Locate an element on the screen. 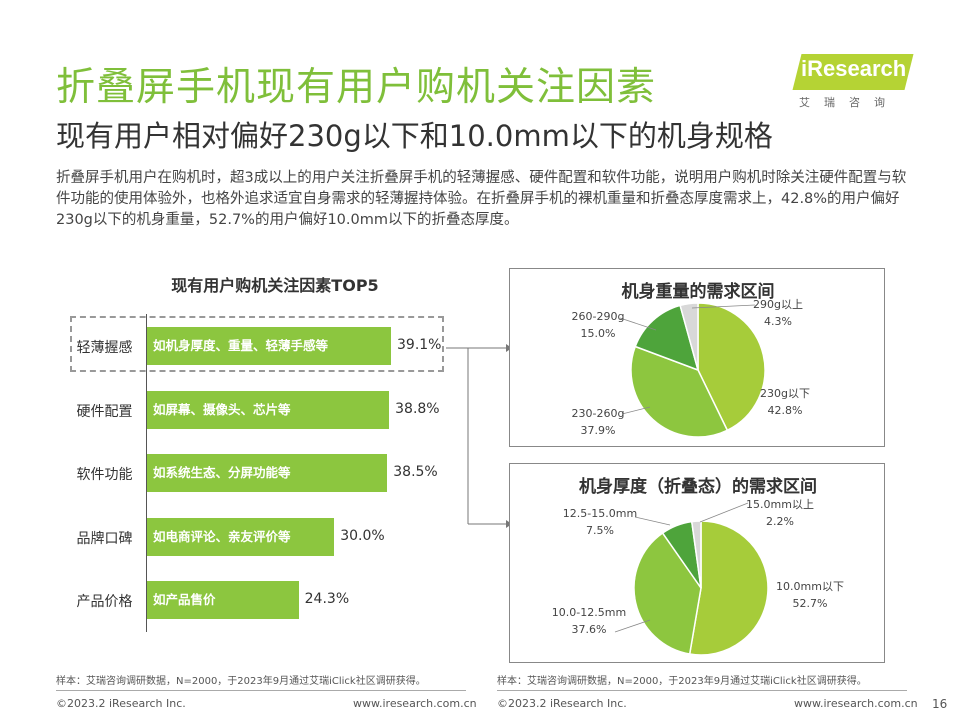 The width and height of the screenshot is (960, 720). pie-slice-name: 230g以下 is located at coordinates (785, 393).